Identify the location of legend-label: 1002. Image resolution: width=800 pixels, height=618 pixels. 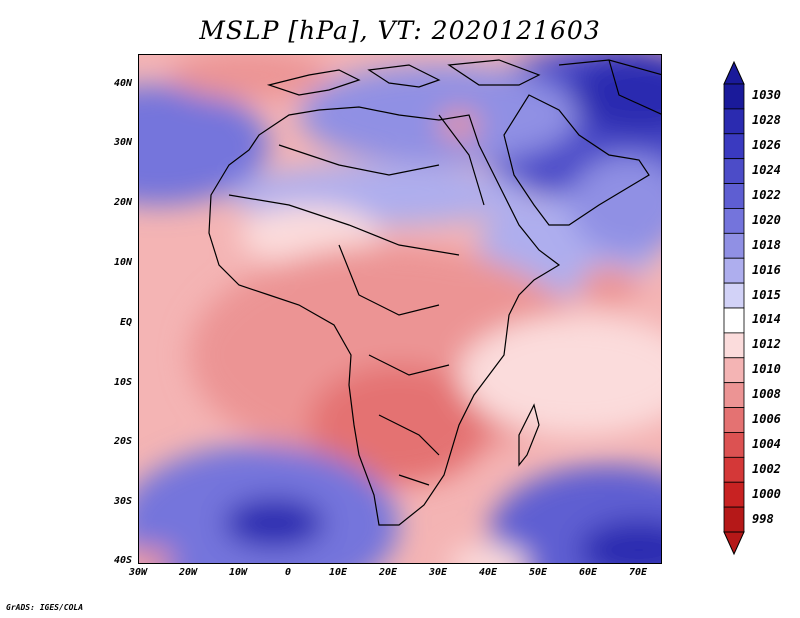
(766, 468).